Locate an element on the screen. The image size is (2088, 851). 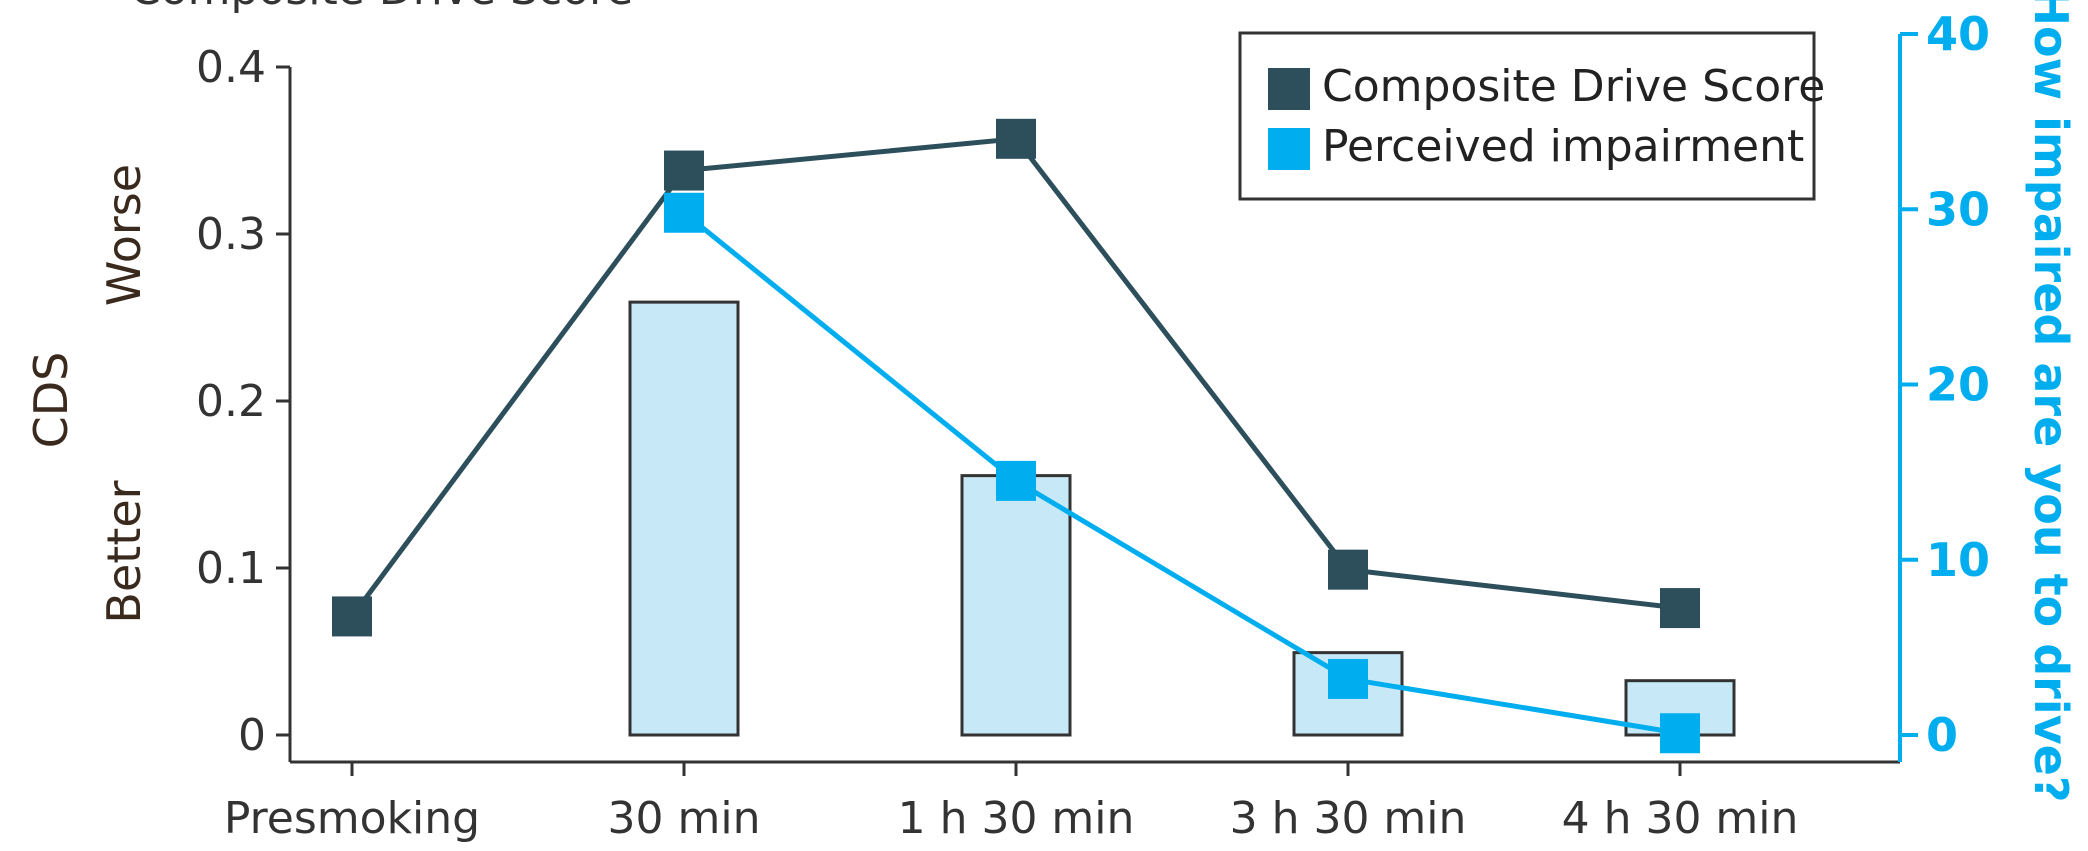
left-axis-tick-label: 0 is located at coordinates (252, 735).